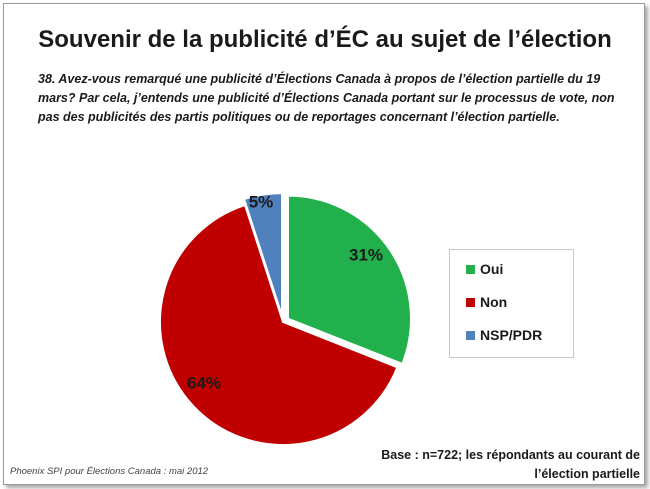 This screenshot has height=489, width=650. What do you see at coordinates (349, 280) in the screenshot?
I see `pie-slice-oui` at bounding box center [349, 280].